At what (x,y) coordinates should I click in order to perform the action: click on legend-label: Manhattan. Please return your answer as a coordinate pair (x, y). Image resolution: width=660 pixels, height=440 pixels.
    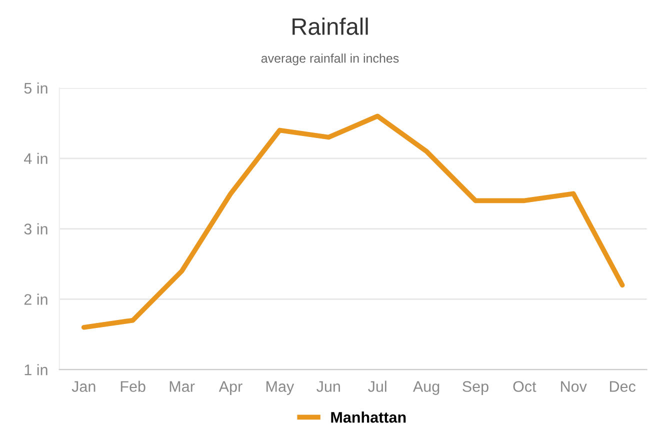
    Looking at the image, I should click on (368, 417).